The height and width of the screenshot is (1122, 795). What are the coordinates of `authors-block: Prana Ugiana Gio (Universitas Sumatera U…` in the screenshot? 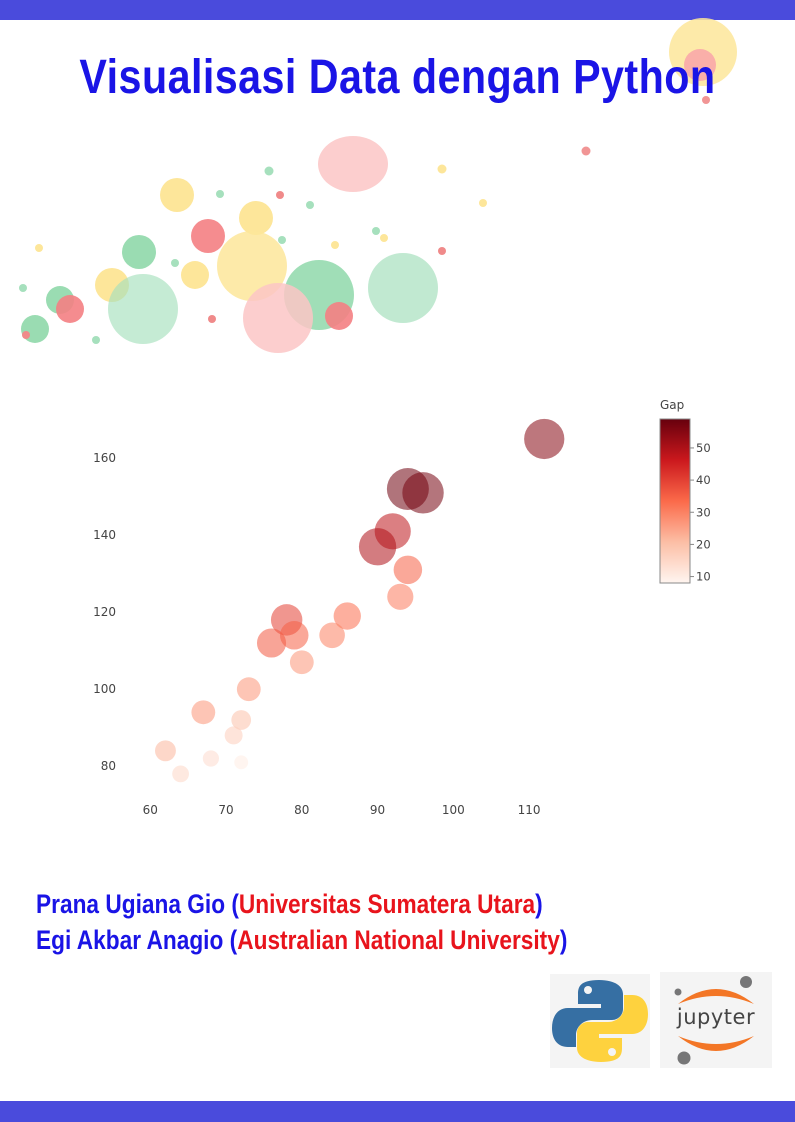 It's located at (352, 922).